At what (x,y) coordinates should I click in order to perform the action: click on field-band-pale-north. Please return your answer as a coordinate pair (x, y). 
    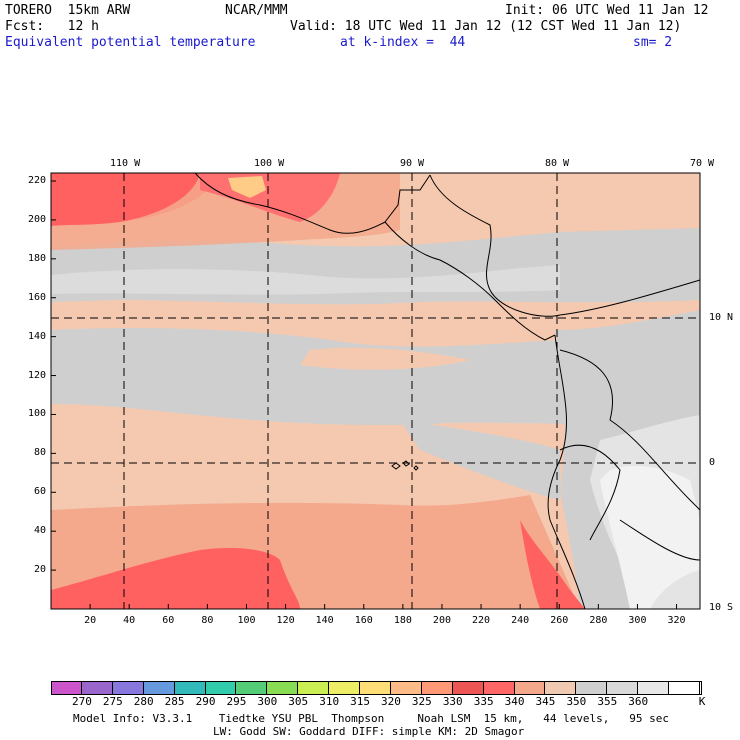
    Looking at the image, I should click on (305, 280).